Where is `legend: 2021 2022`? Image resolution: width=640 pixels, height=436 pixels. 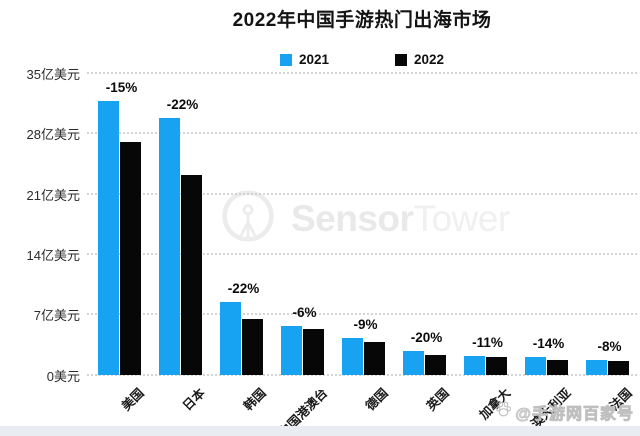 legend: 2021 2022 is located at coordinates (362, 59).